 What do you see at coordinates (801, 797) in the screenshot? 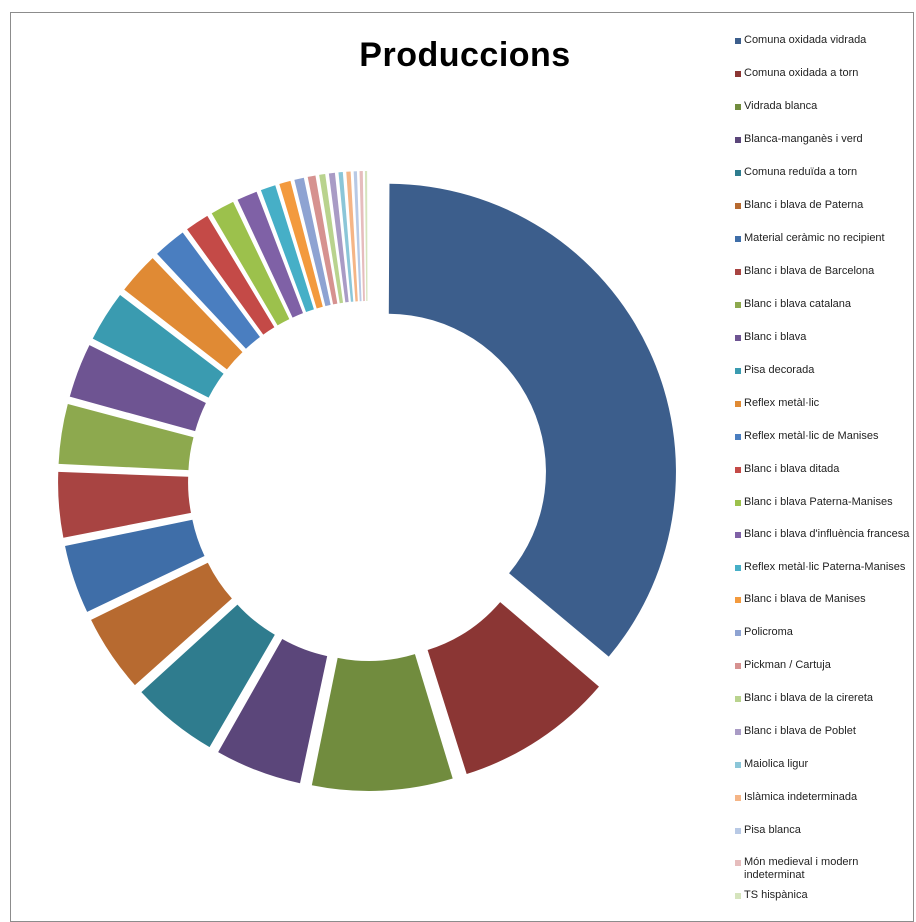
I see `legend-label-24: Islàmica indeterminada` at bounding box center [801, 797].